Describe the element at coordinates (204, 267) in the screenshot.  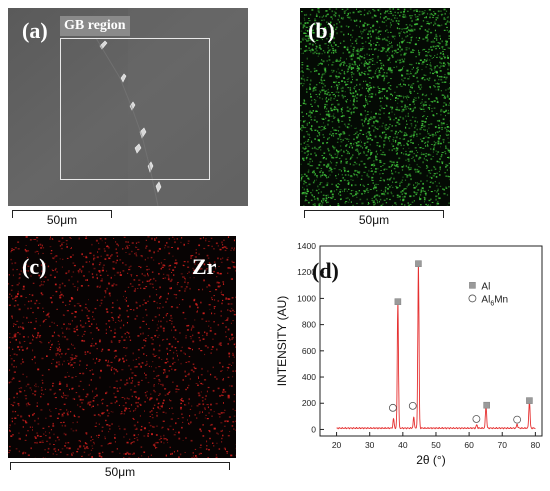
I see `zr-element-label: Zr` at that location.